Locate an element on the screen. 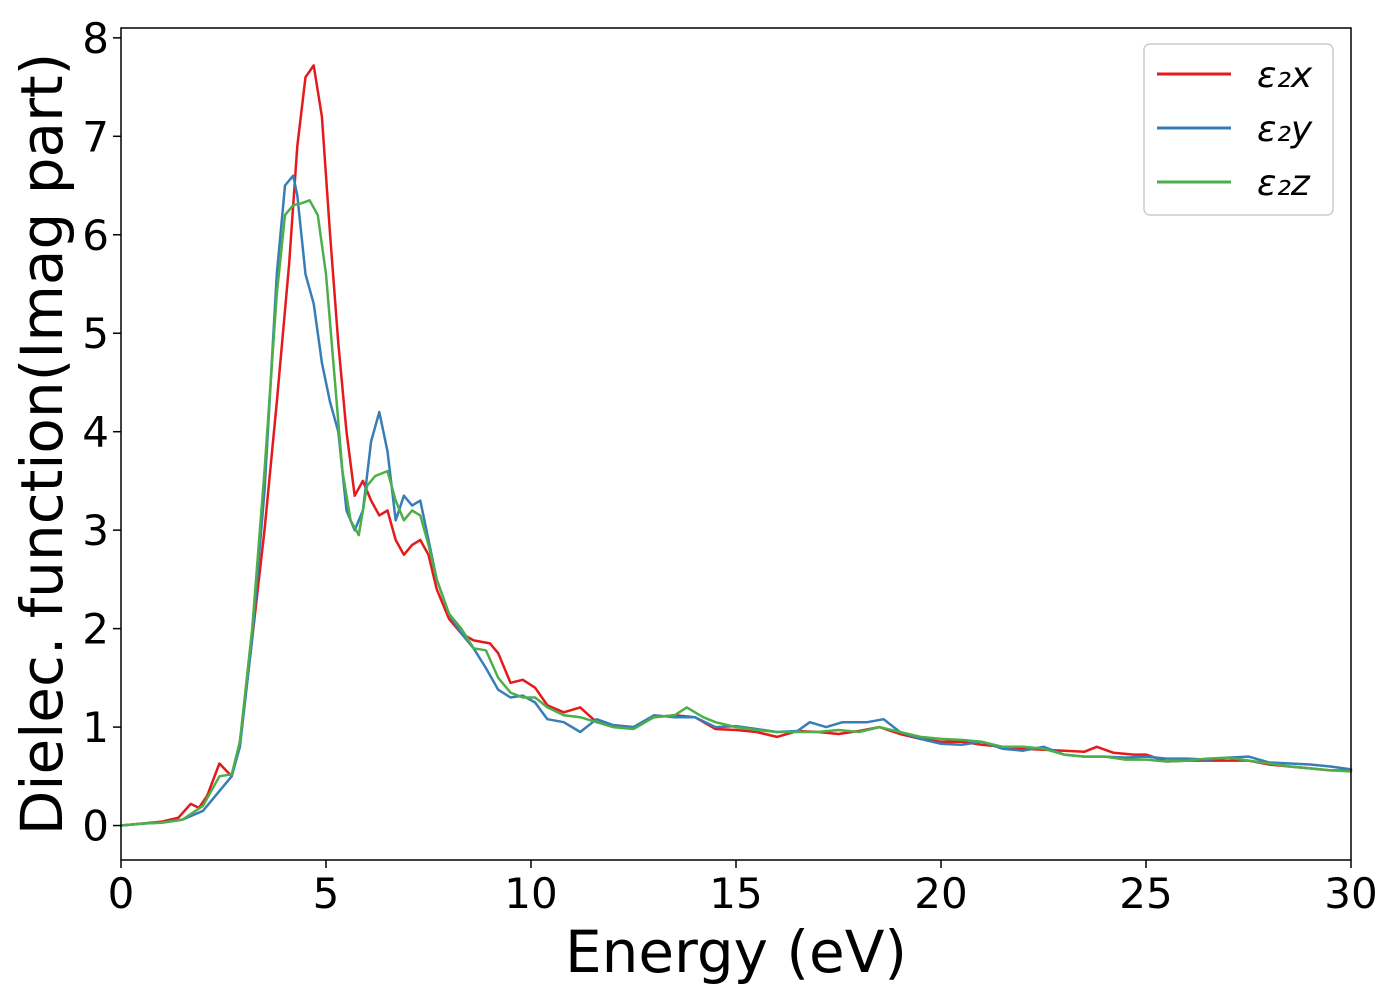 This screenshot has width=1400, height=1000. legend-box is located at coordinates (1238, 129).